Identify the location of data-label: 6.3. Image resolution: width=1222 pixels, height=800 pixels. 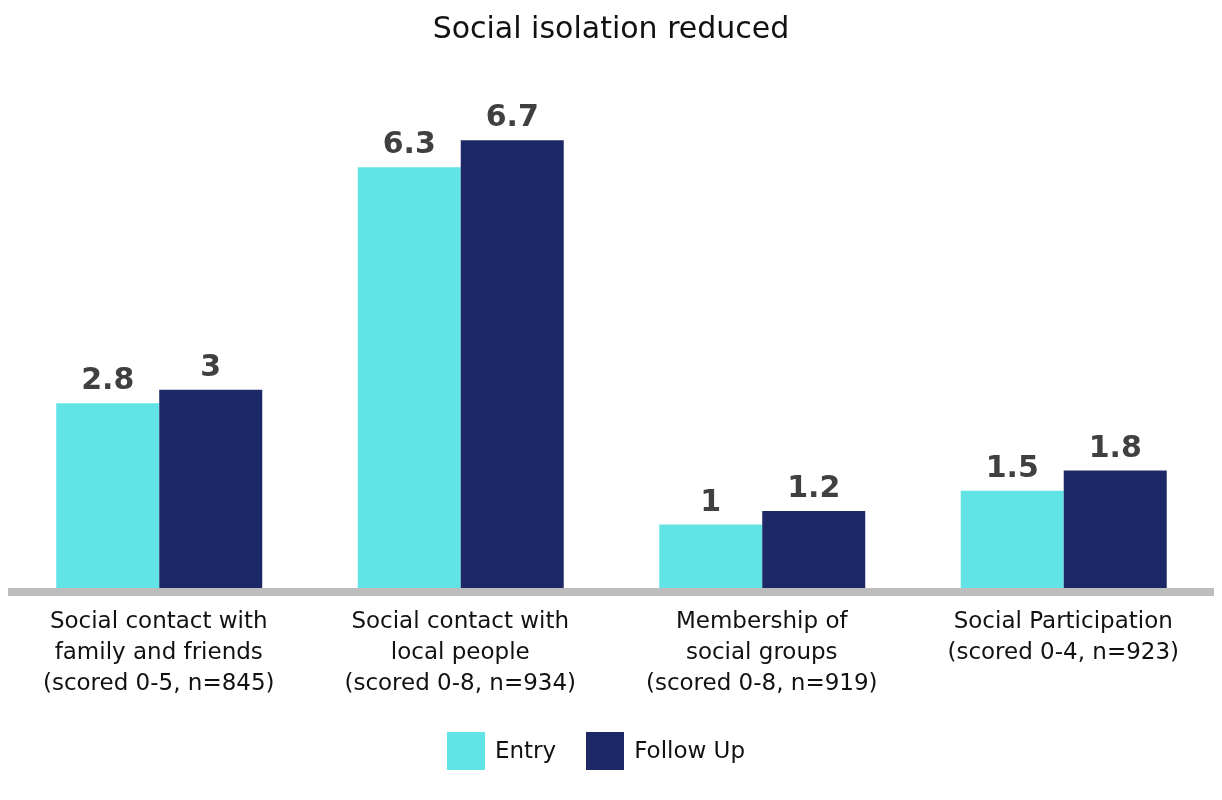
(409, 143).